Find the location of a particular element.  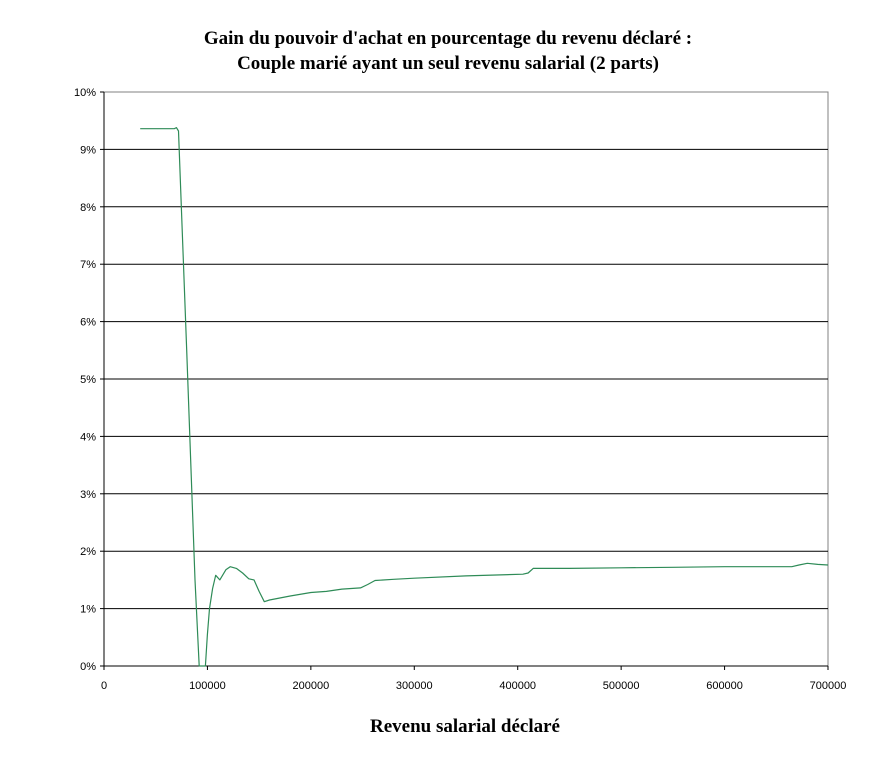

x-tick-label: 200000 is located at coordinates (310, 686).